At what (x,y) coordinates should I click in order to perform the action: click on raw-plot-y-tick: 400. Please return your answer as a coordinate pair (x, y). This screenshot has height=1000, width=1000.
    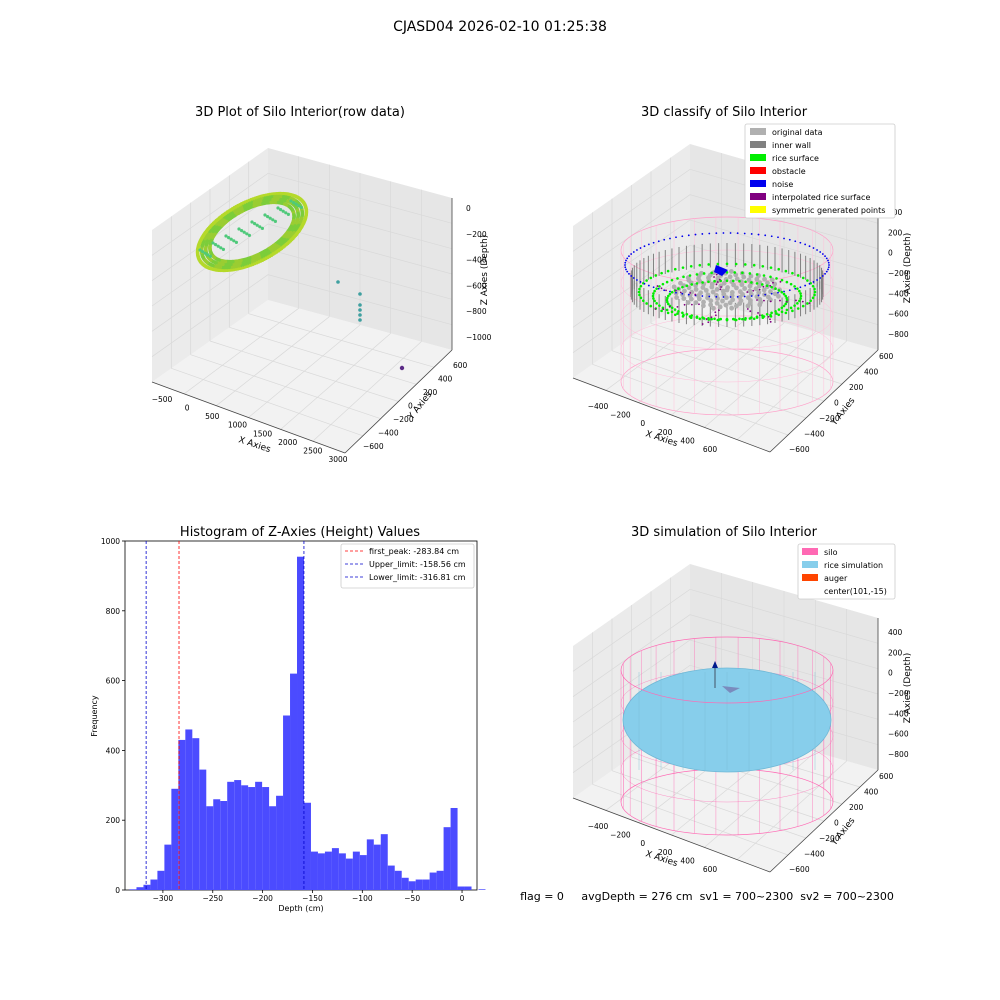
    Looking at the image, I should click on (445, 379).